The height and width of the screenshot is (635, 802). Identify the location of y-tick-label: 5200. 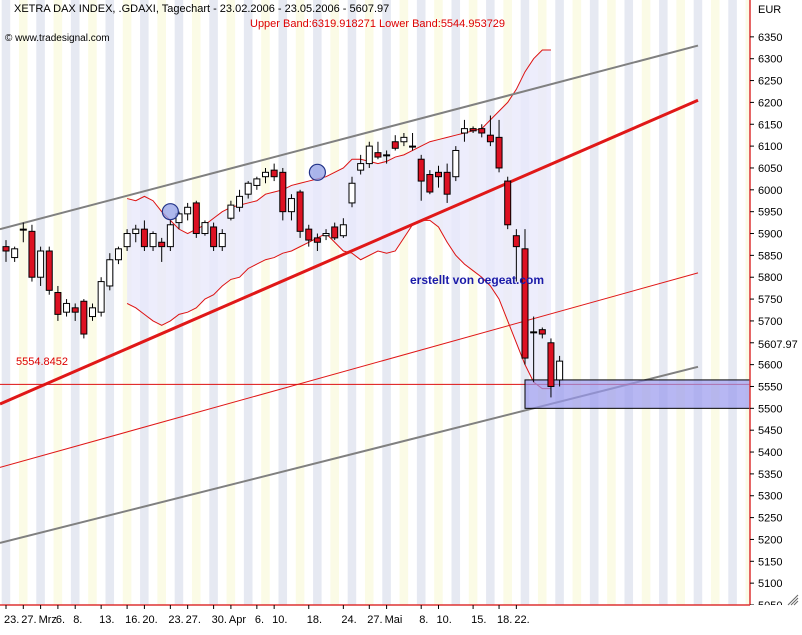
(770, 540).